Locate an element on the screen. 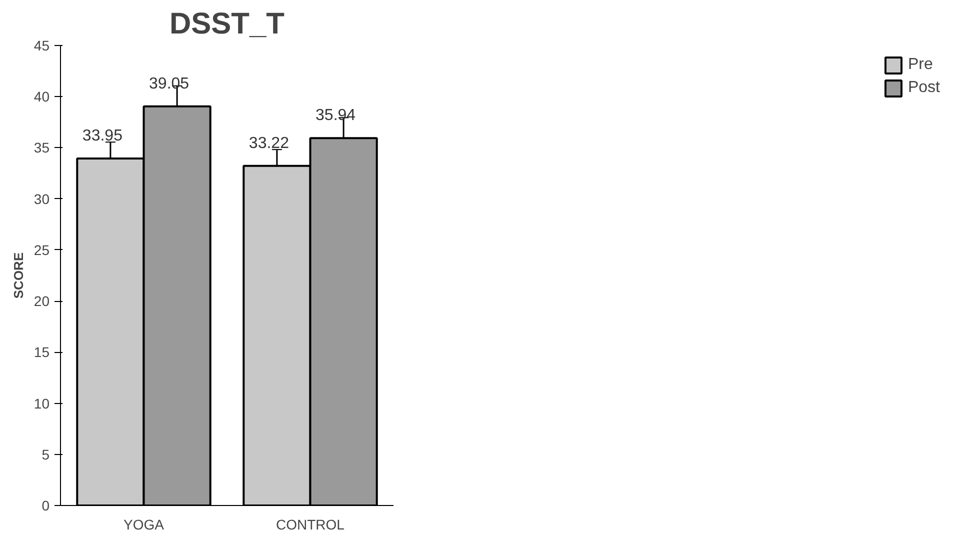  y-tick-label: 0 is located at coordinates (46, 506).